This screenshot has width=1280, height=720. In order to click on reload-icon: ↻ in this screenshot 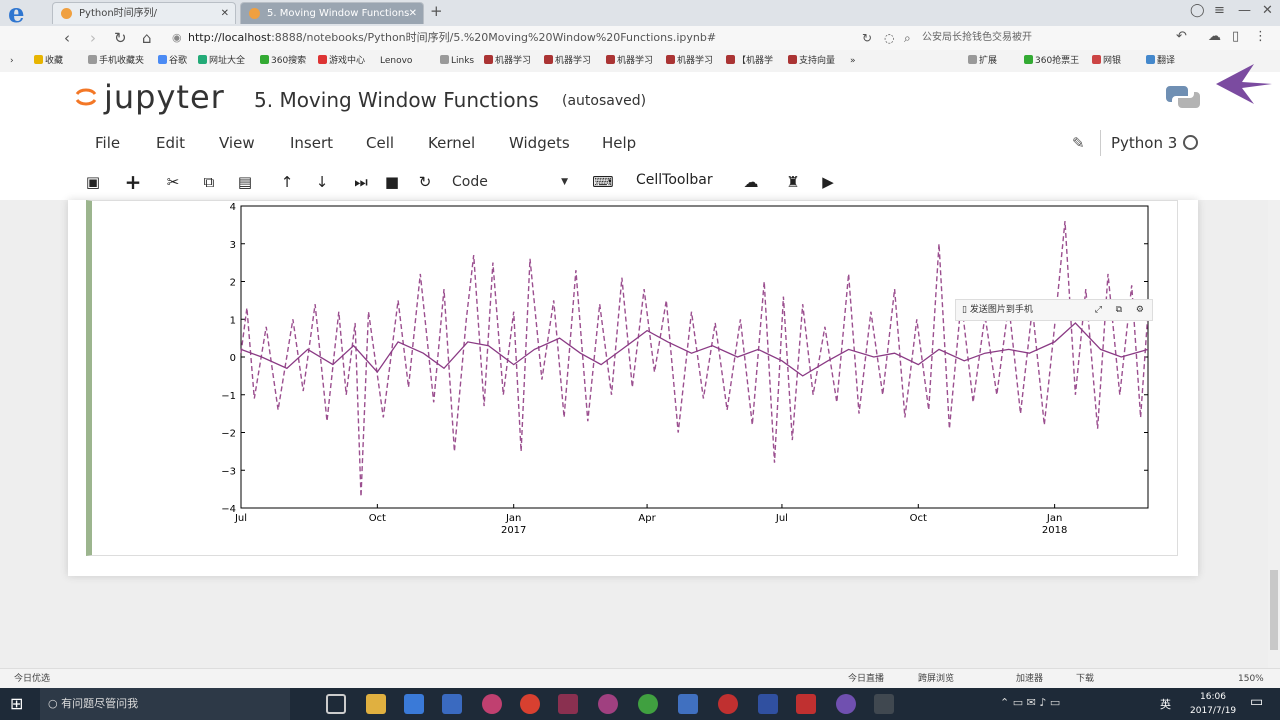, I will do `click(120, 38)`.